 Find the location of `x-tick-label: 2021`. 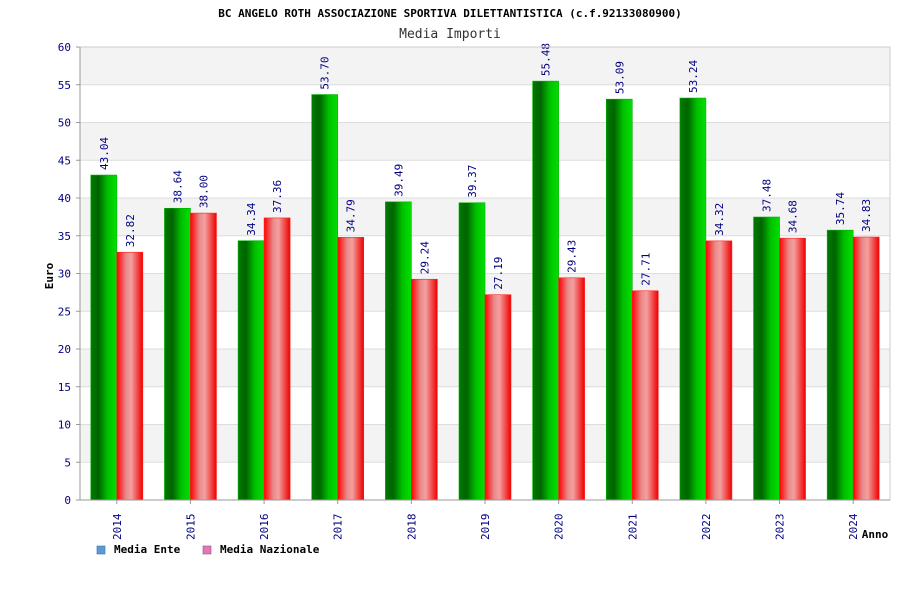

x-tick-label: 2021 is located at coordinates (632, 527).